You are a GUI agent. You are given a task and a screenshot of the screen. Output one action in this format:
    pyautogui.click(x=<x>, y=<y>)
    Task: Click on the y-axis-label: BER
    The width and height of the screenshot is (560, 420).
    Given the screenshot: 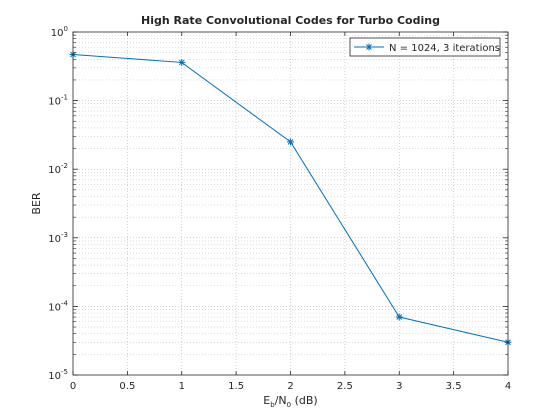 What is the action you would take?
    pyautogui.click(x=36, y=203)
    